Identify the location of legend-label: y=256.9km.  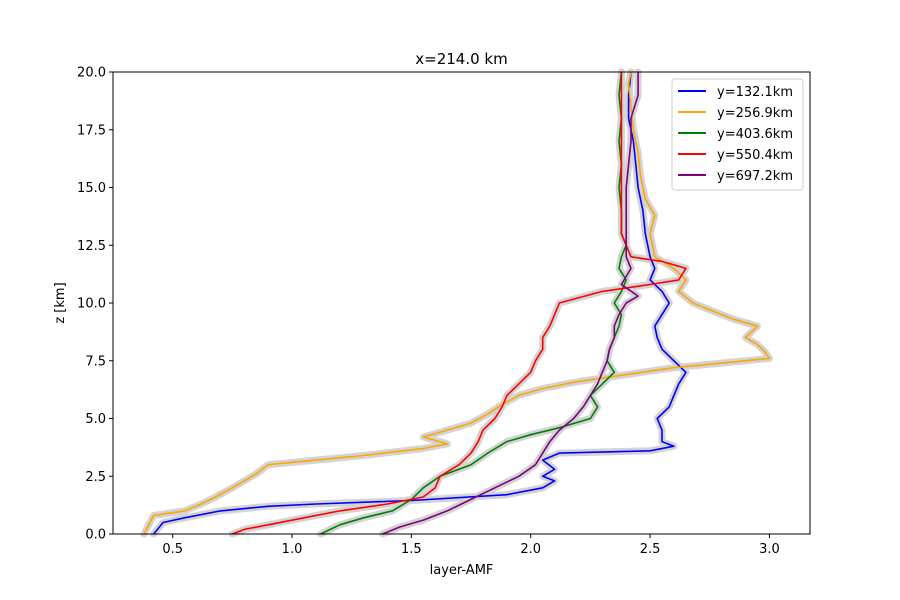
(755, 113).